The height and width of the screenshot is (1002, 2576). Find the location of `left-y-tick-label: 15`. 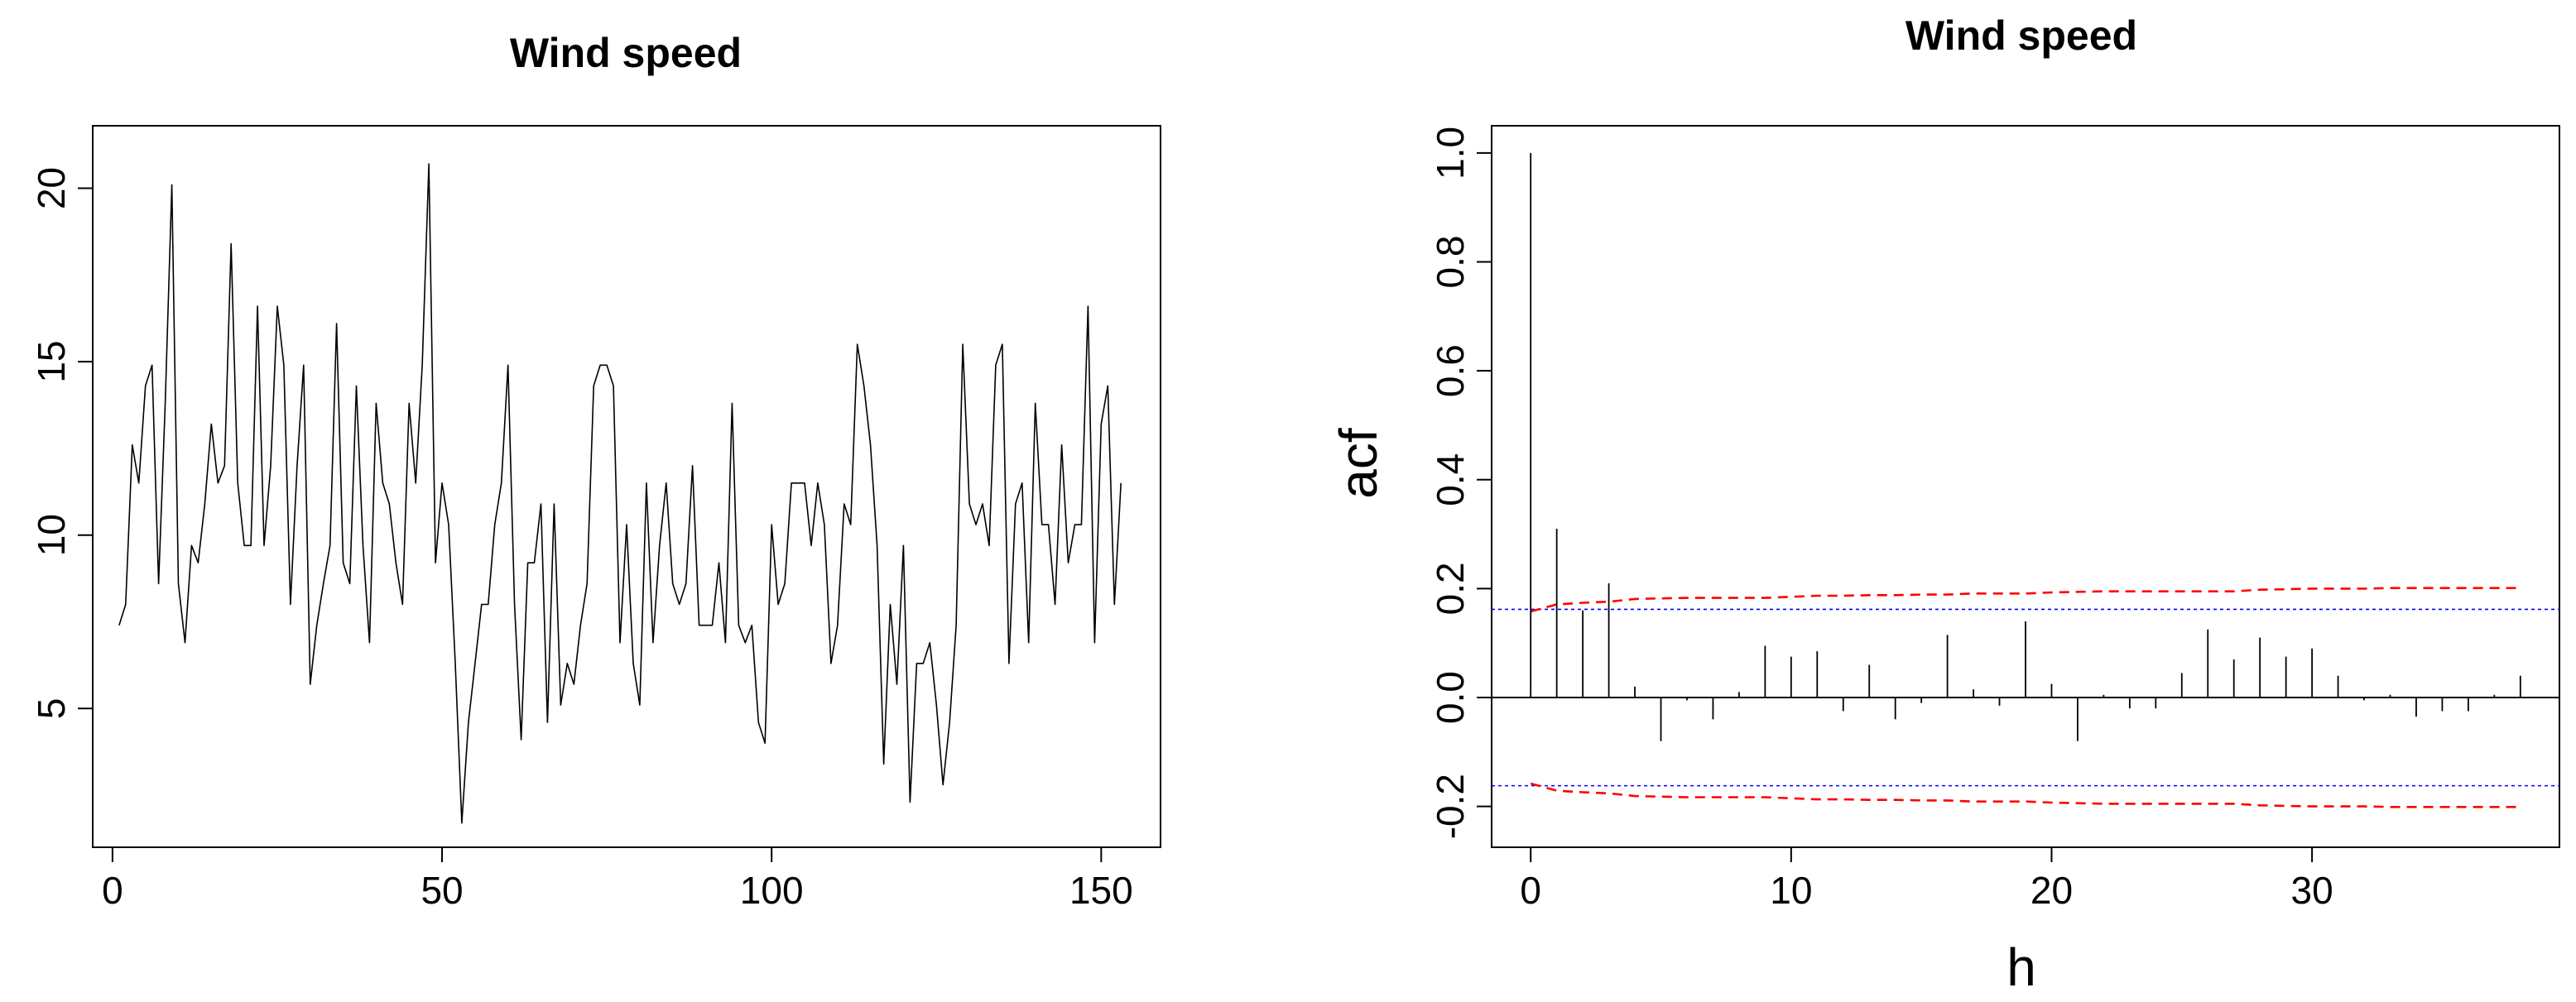

left-y-tick-label: 15 is located at coordinates (51, 361).